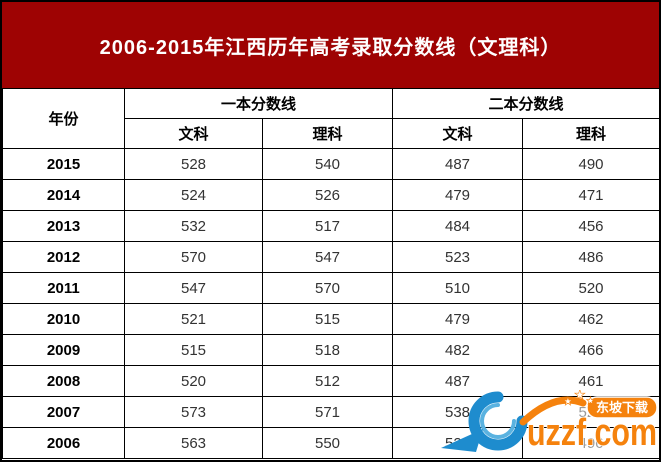 The width and height of the screenshot is (661, 462). Describe the element at coordinates (193, 195) in the screenshot. I see `score-cell: 524` at that location.